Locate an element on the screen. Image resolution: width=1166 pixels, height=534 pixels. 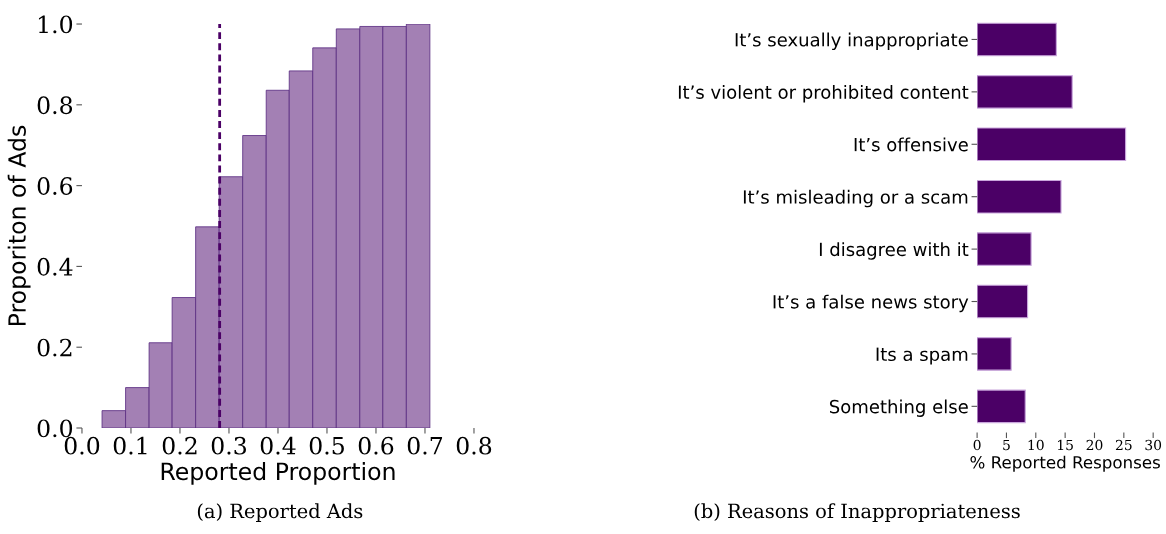
x-tick-label: 0.0 is located at coordinates (82, 445).